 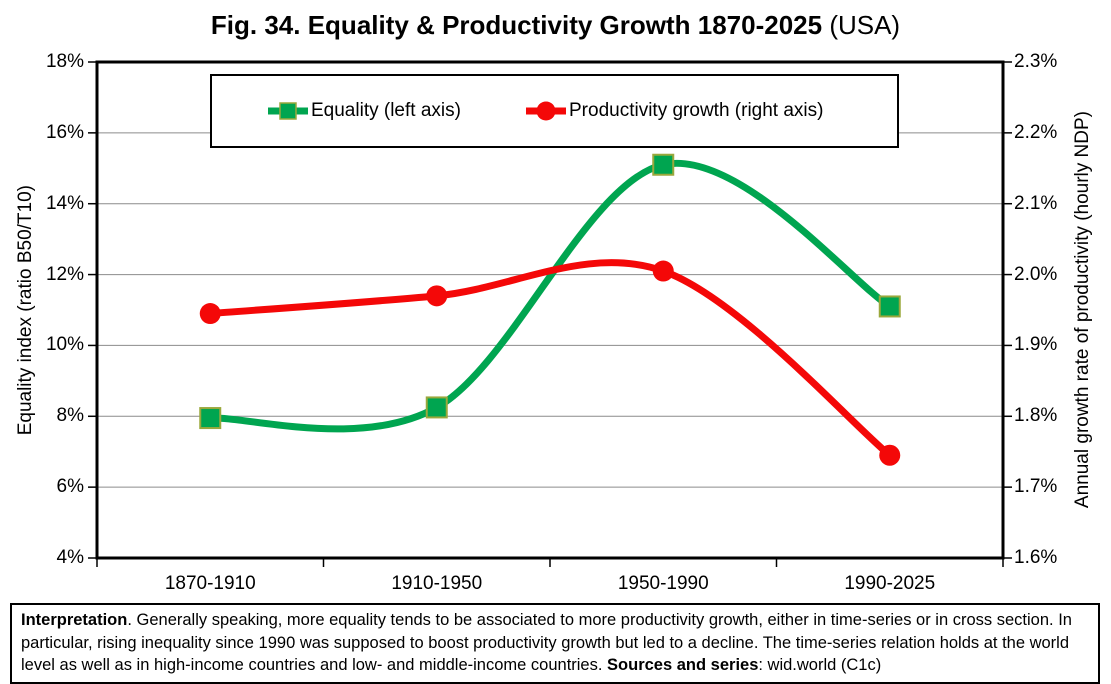 I want to click on legend-entry-equality: Equality (left axis), so click(x=364, y=111).